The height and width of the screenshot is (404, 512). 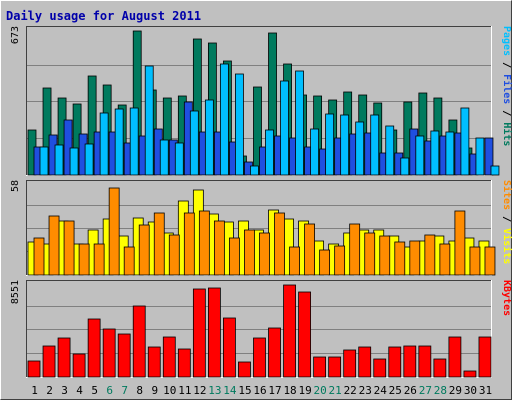 I want to click on x-tick-label: 4, so click(x=79, y=390).